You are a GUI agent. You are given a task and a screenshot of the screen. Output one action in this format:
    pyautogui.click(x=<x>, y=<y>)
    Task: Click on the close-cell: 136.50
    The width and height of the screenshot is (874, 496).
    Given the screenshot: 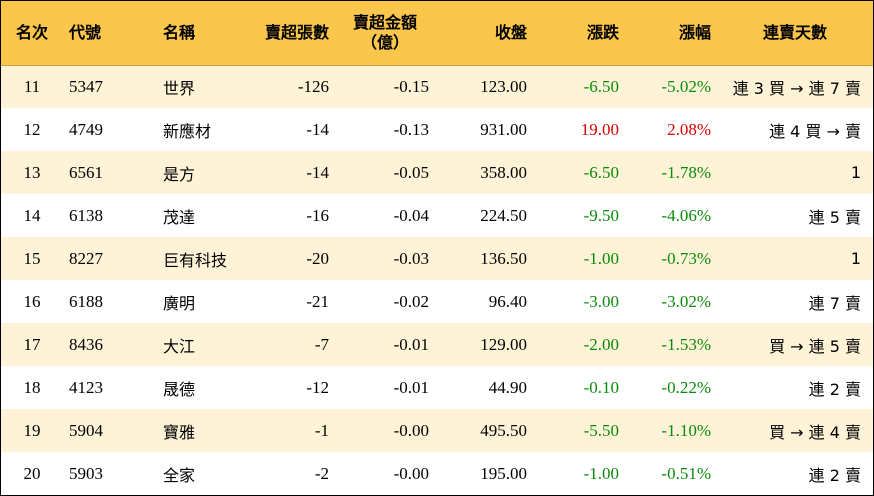 What is the action you would take?
    pyautogui.click(x=503, y=258)
    